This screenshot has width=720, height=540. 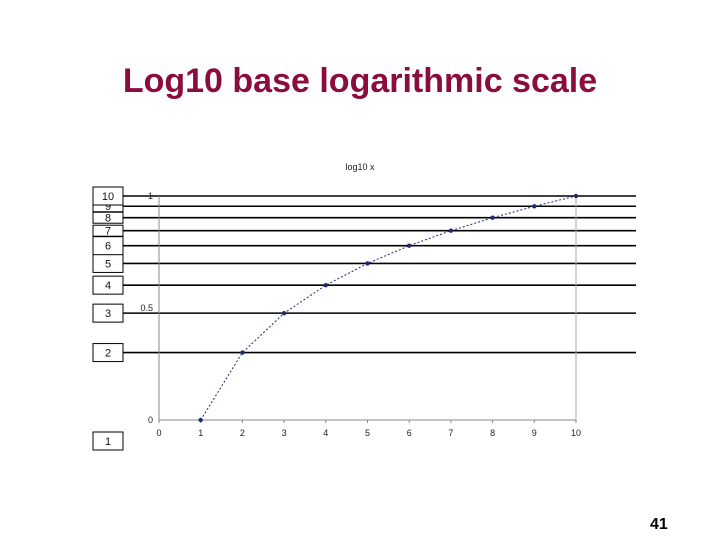 What do you see at coordinates (360, 81) in the screenshot?
I see `slide-title: Log10 base logarithmic scale` at bounding box center [360, 81].